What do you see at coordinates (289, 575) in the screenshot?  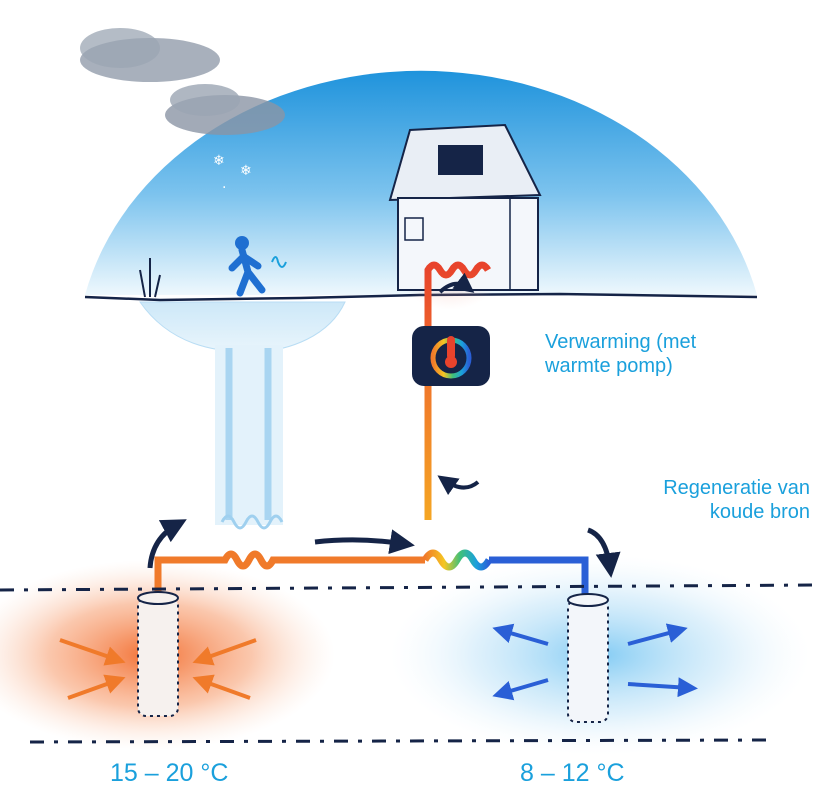 I see `warm-pipe` at bounding box center [289, 575].